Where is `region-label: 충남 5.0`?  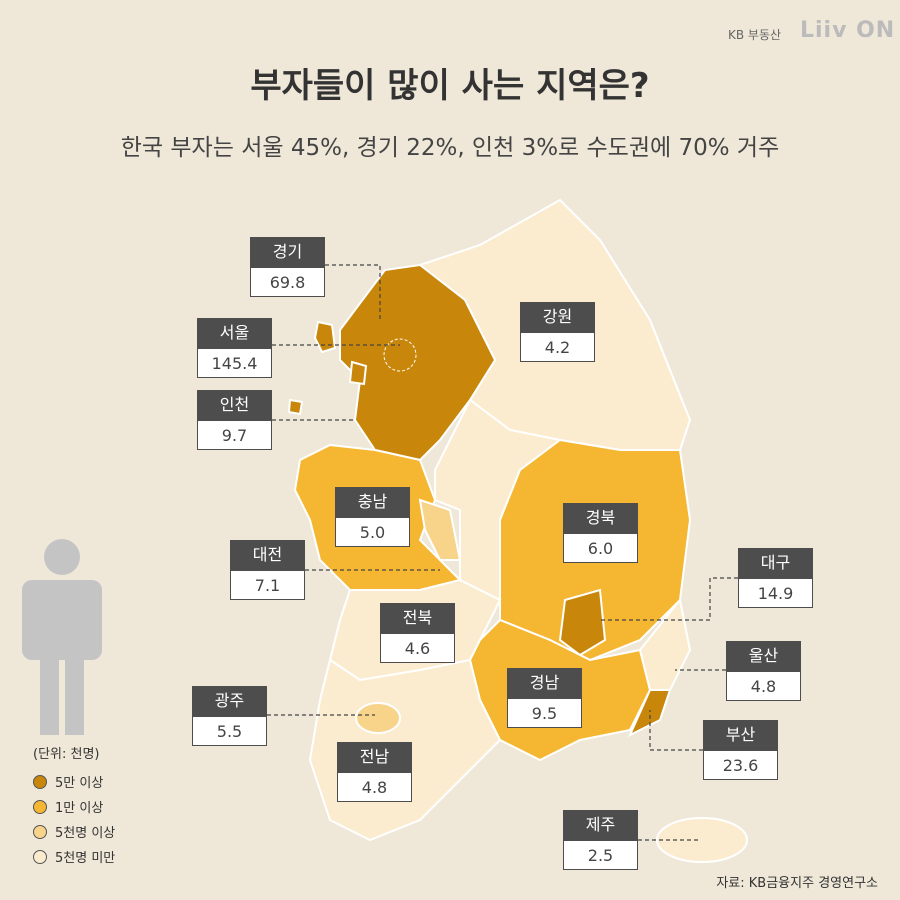 region-label: 충남 5.0 is located at coordinates (372, 517).